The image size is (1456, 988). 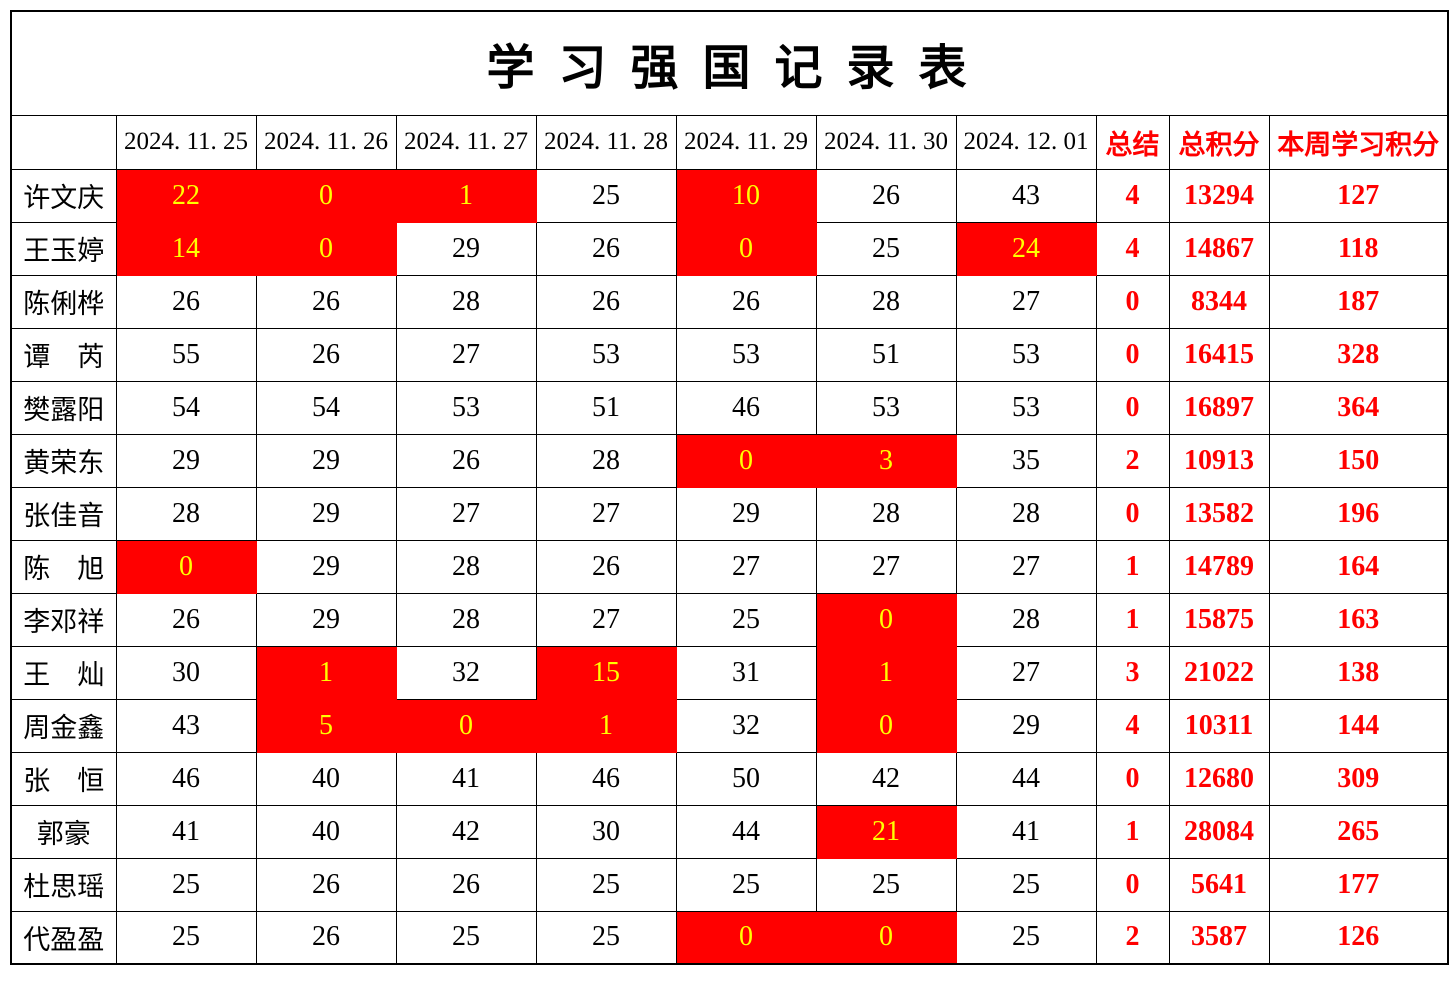 I want to click on total-points-cell: 13582, so click(x=1219, y=513).